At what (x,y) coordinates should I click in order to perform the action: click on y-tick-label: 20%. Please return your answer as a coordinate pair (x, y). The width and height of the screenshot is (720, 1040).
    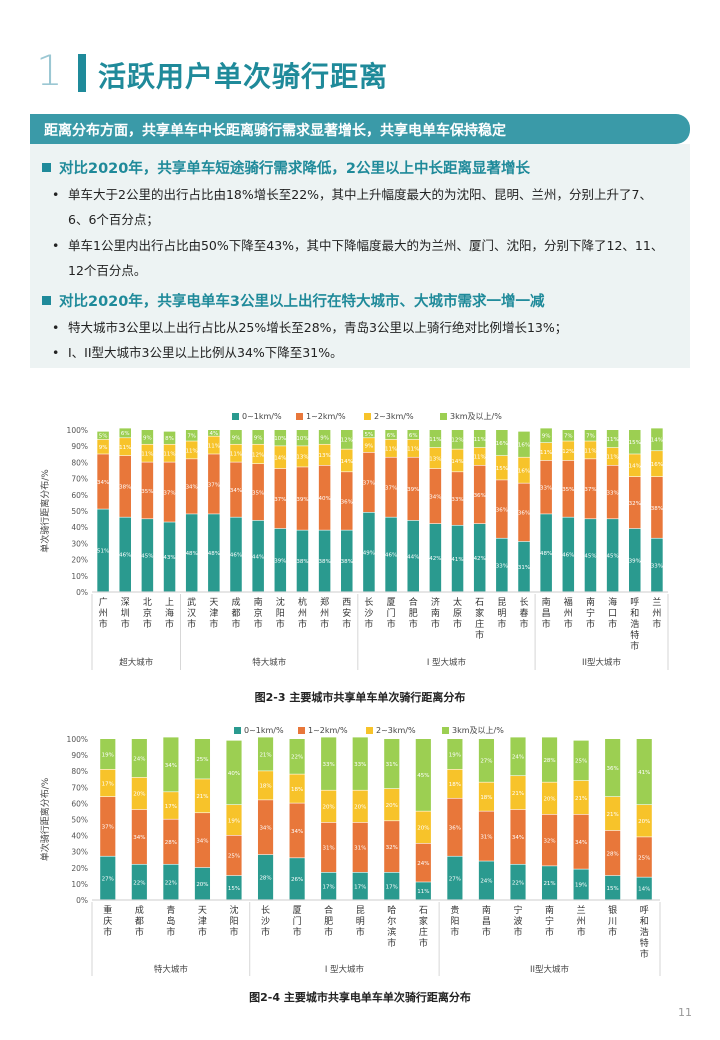
    Looking at the image, I should click on (79, 868).